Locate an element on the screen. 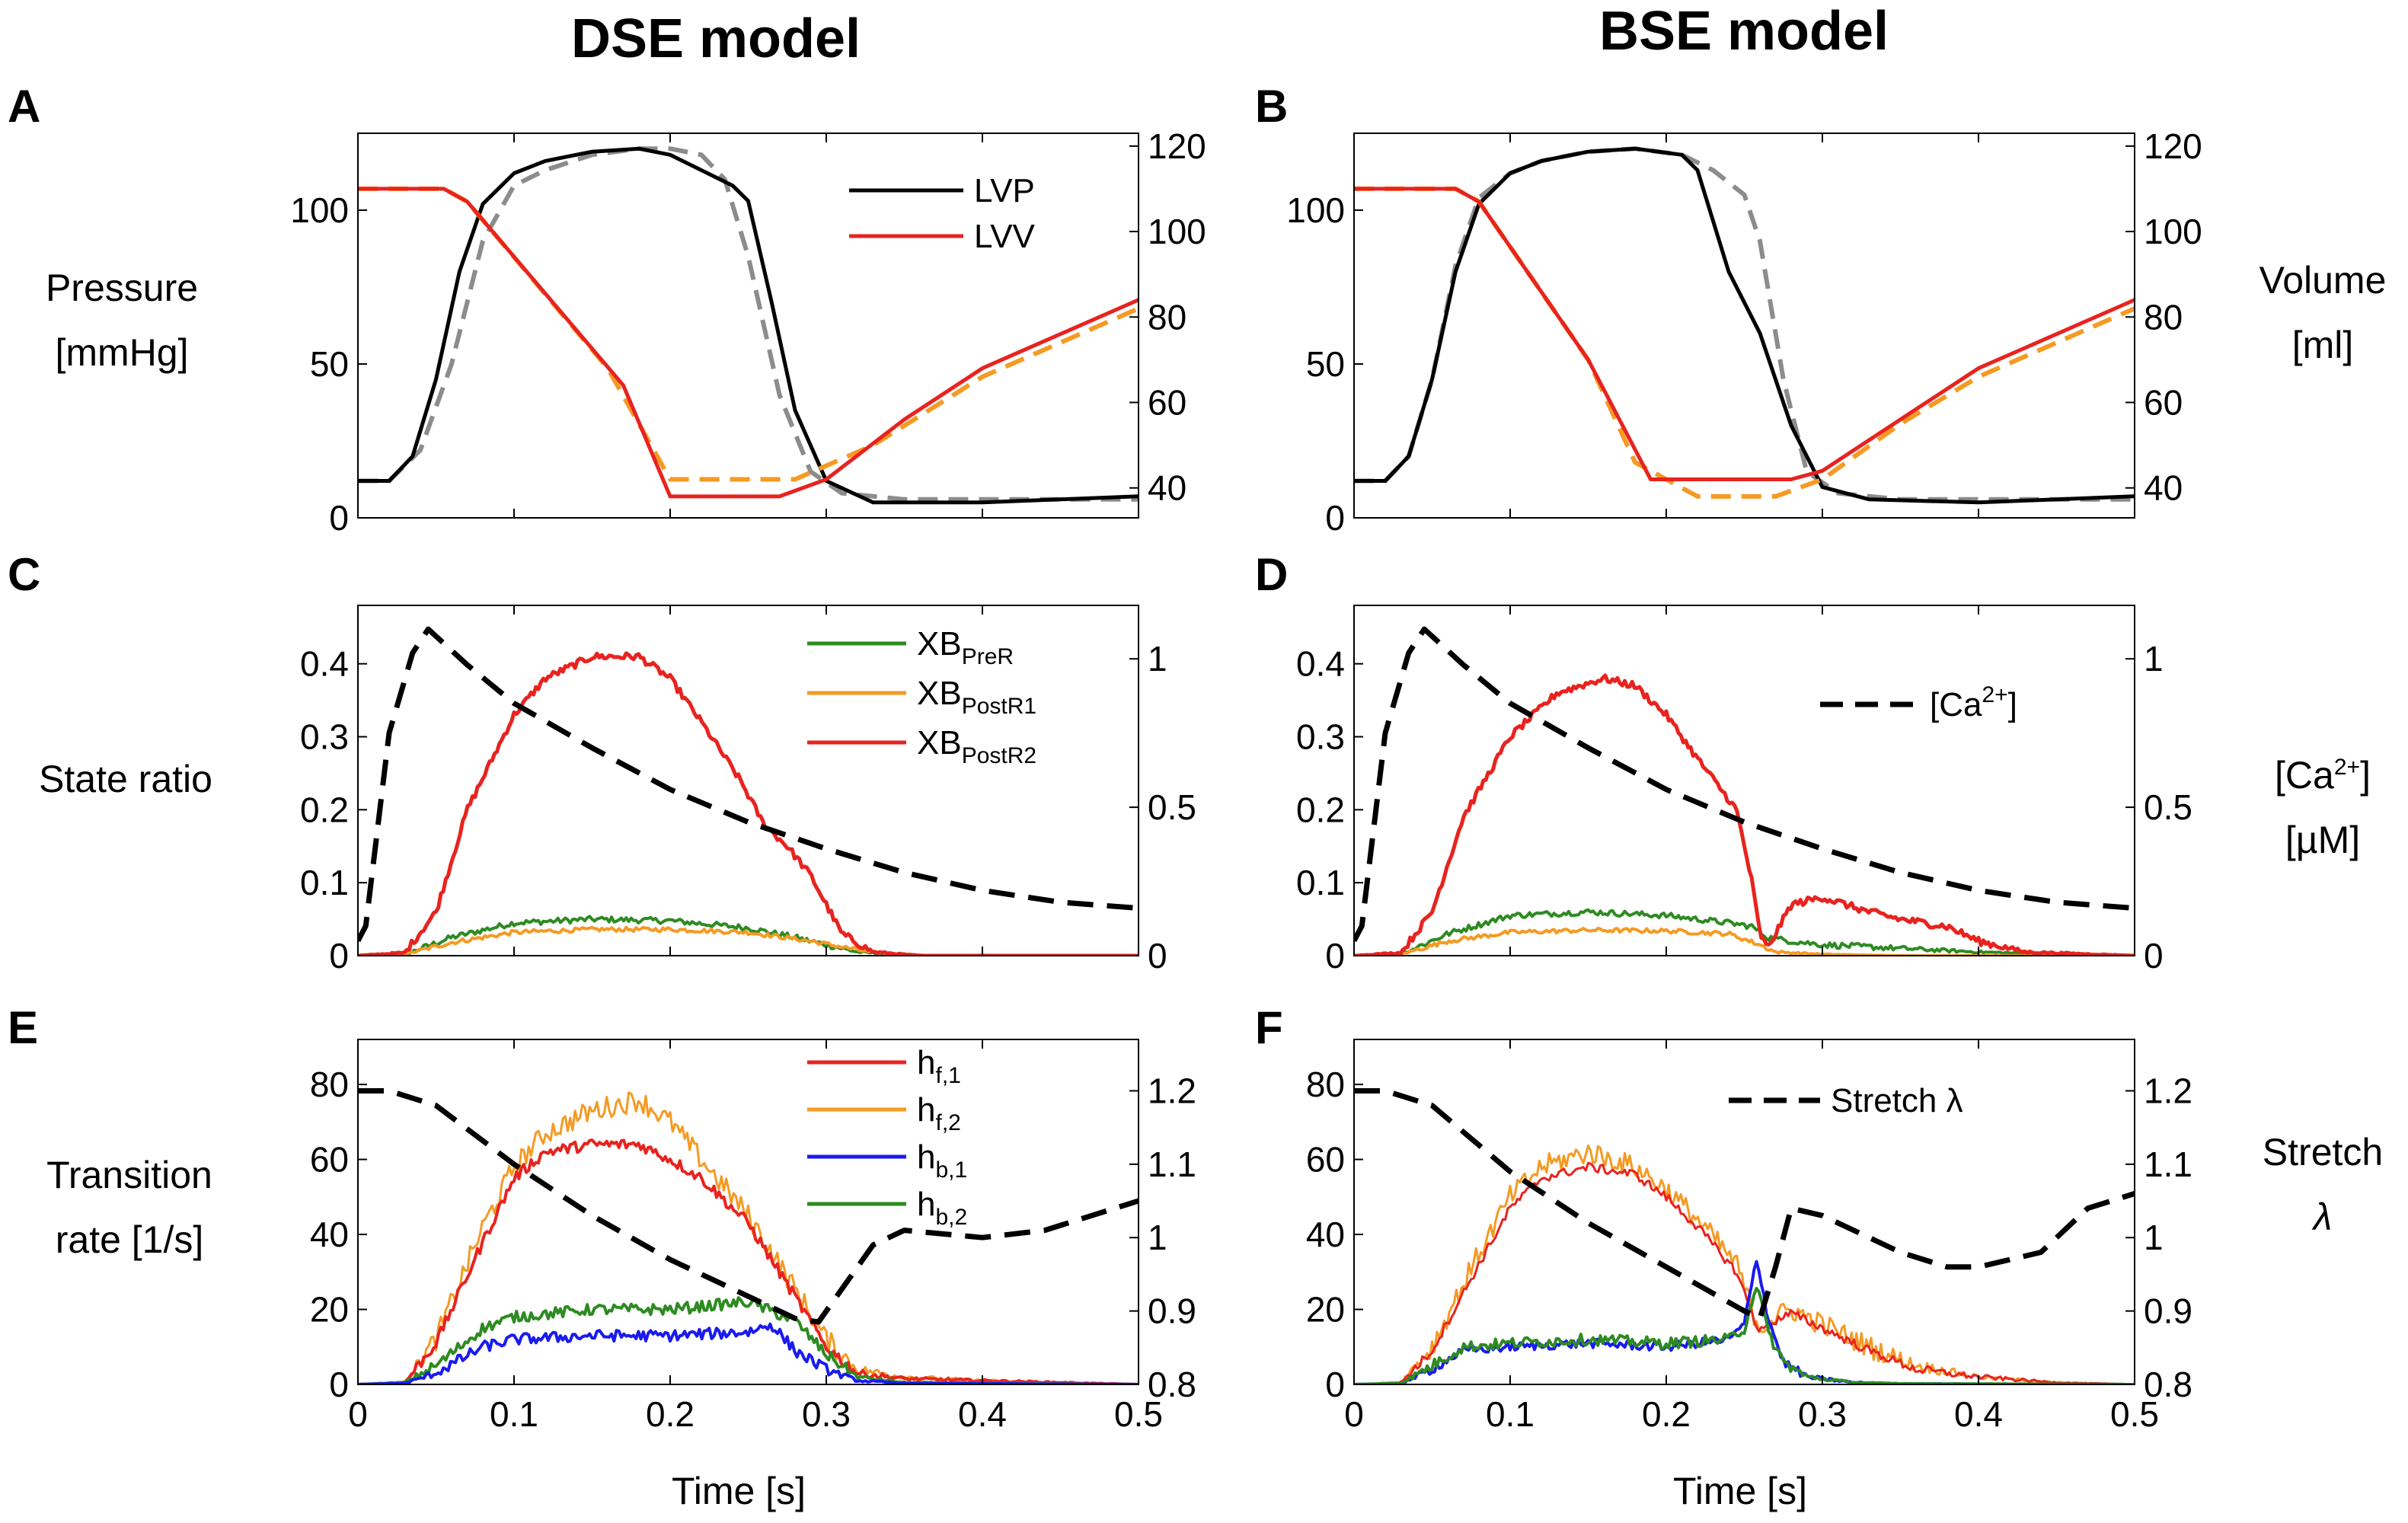 This screenshot has height=1523, width=2408. y-tick-label-right-a-2: 80 is located at coordinates (1167, 317).